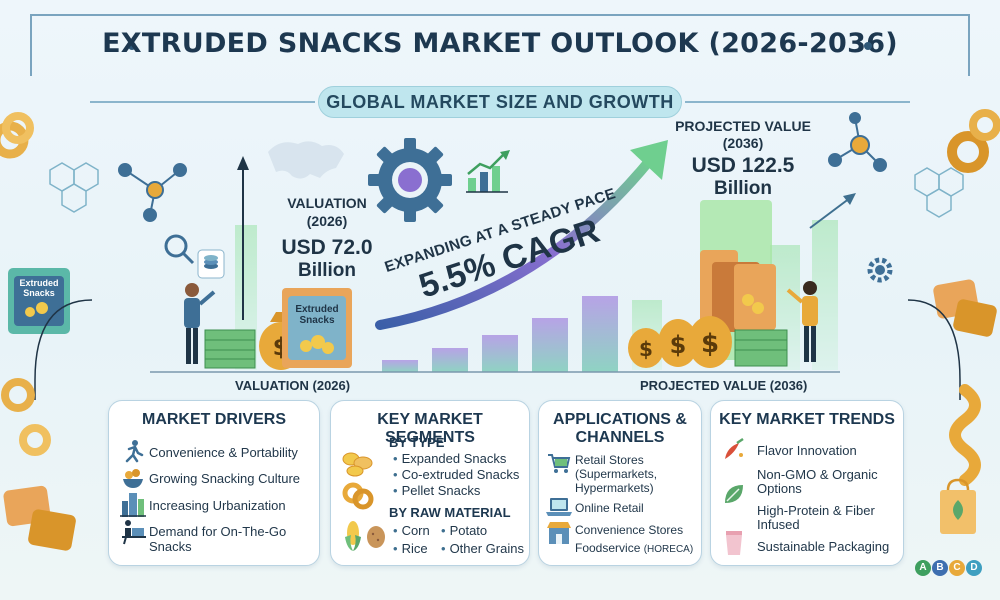 The height and width of the screenshot is (600, 1000). I want to click on projected-label: PROJECTED VALUE, so click(743, 126).